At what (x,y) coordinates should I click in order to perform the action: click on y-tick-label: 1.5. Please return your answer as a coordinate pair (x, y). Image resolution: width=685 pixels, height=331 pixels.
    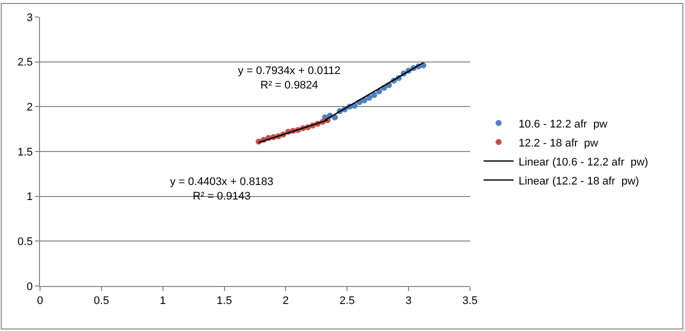
    Looking at the image, I should click on (25, 152).